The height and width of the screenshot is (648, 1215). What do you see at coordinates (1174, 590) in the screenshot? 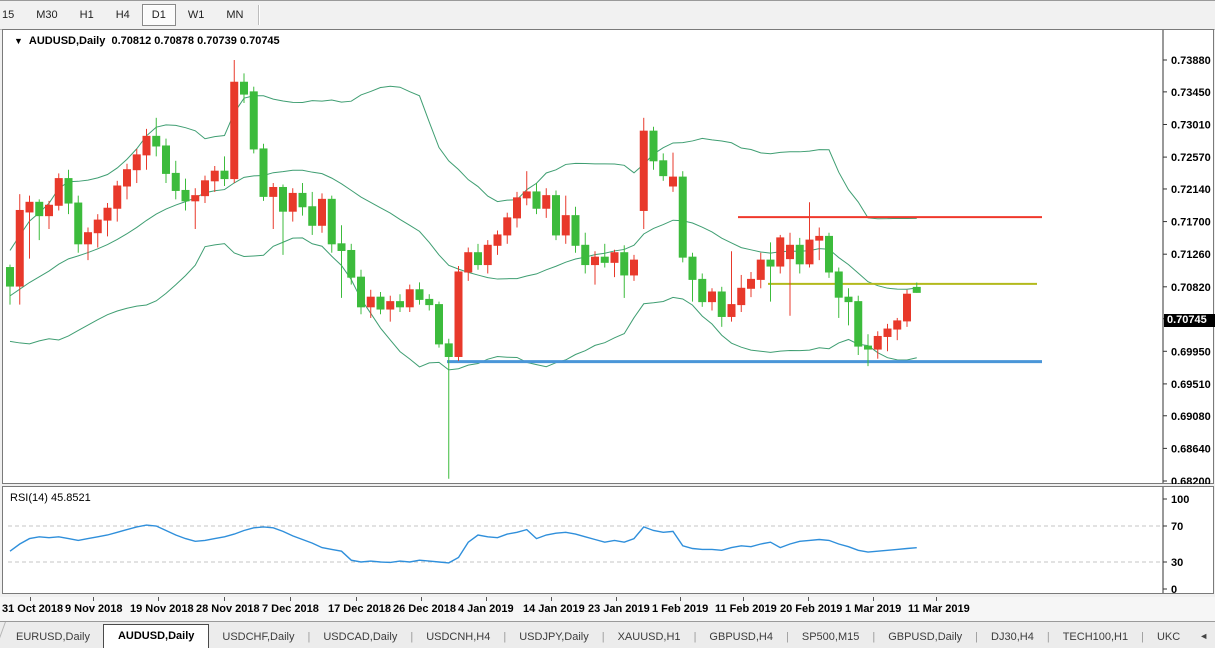
I see `rsi-axis-label: 0` at bounding box center [1174, 590].